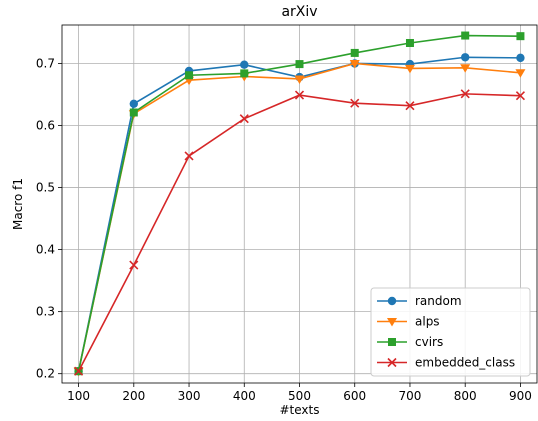 The image size is (538, 421). I want to click on legend-item: alps, so click(408, 322).